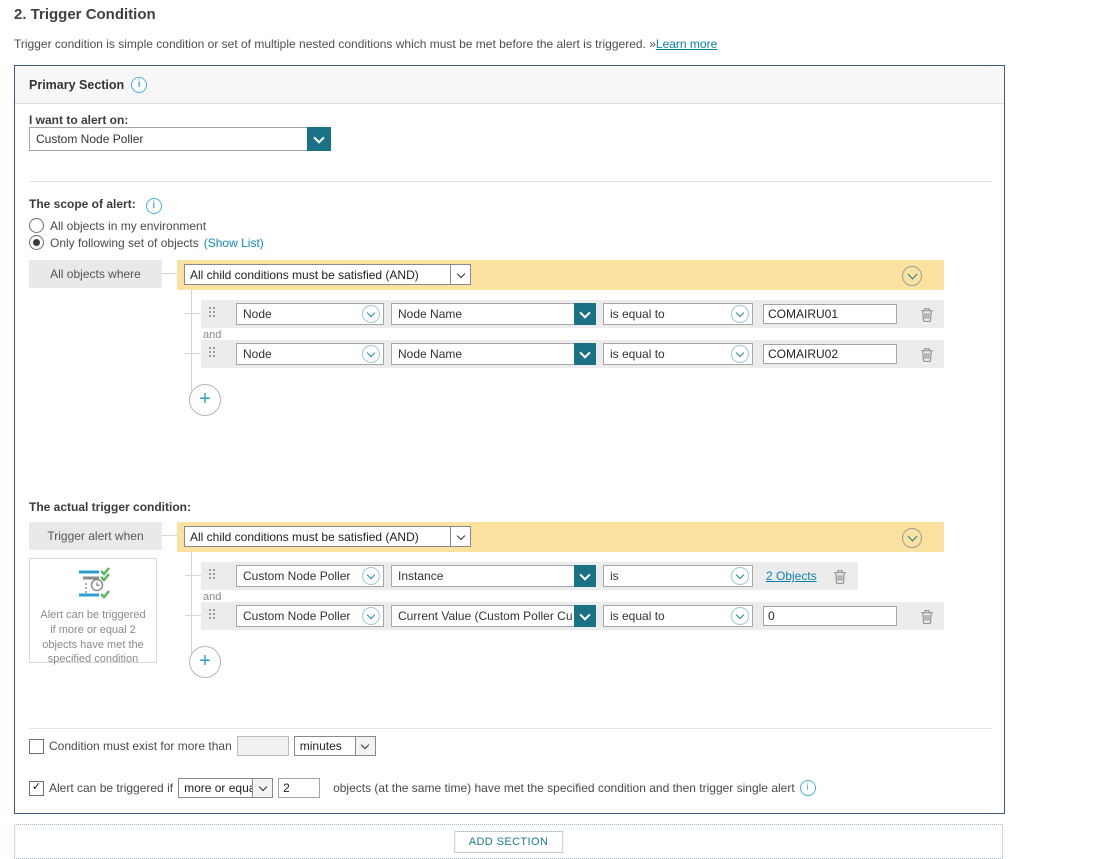 The height and width of the screenshot is (859, 1111). I want to click on learn-more-marker: », so click(652, 44).